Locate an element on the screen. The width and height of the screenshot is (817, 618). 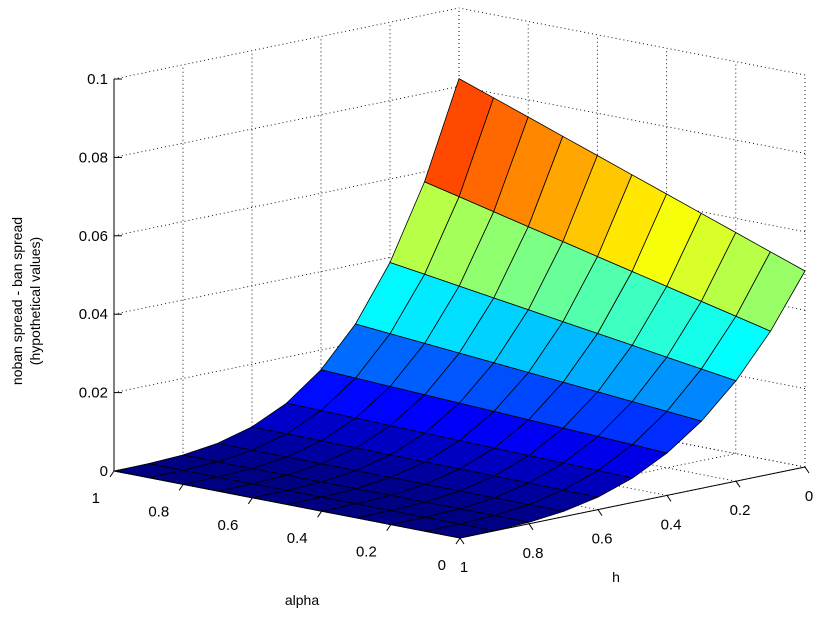
x-tick-label: 1 is located at coordinates (96, 498).